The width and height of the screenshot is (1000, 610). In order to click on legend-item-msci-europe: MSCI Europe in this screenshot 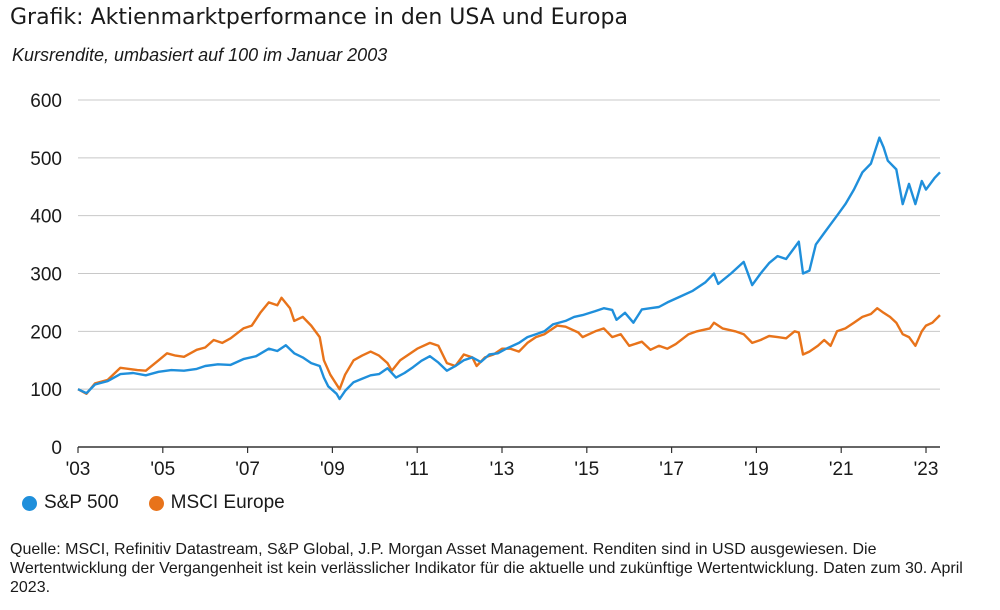, I will do `click(216, 503)`.